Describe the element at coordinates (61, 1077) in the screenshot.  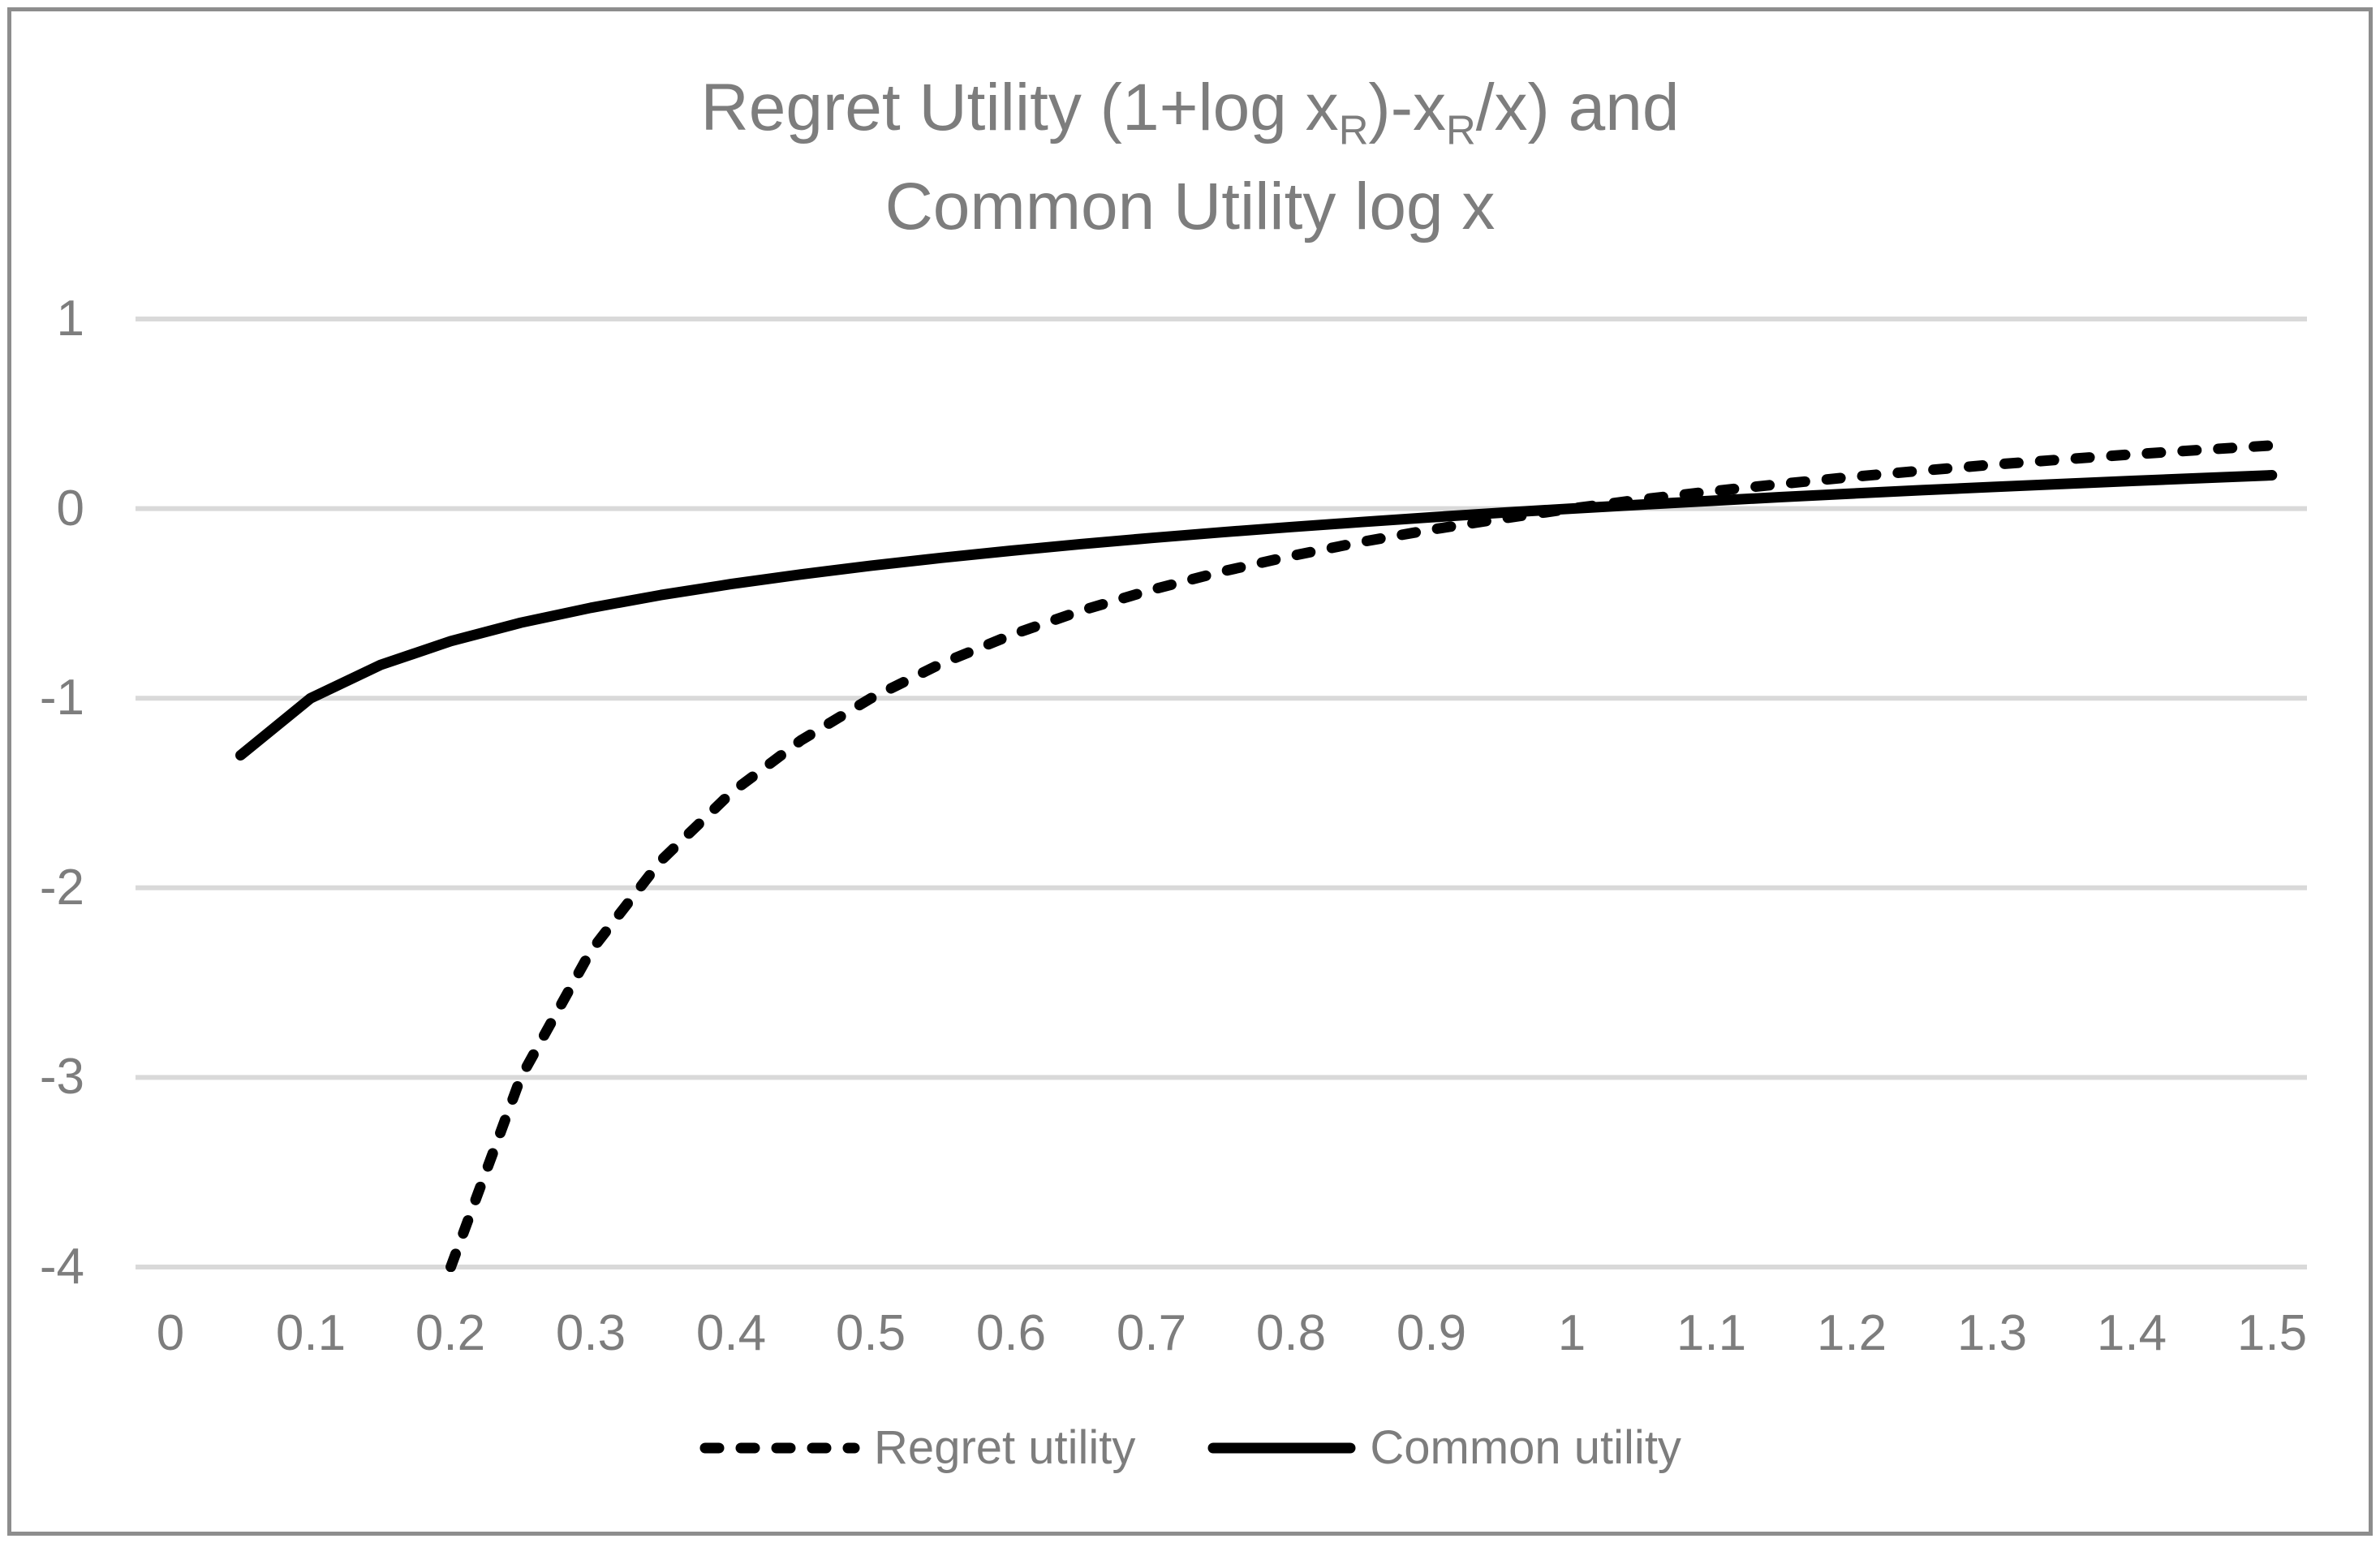
I see `y-axis-label: -3` at that location.